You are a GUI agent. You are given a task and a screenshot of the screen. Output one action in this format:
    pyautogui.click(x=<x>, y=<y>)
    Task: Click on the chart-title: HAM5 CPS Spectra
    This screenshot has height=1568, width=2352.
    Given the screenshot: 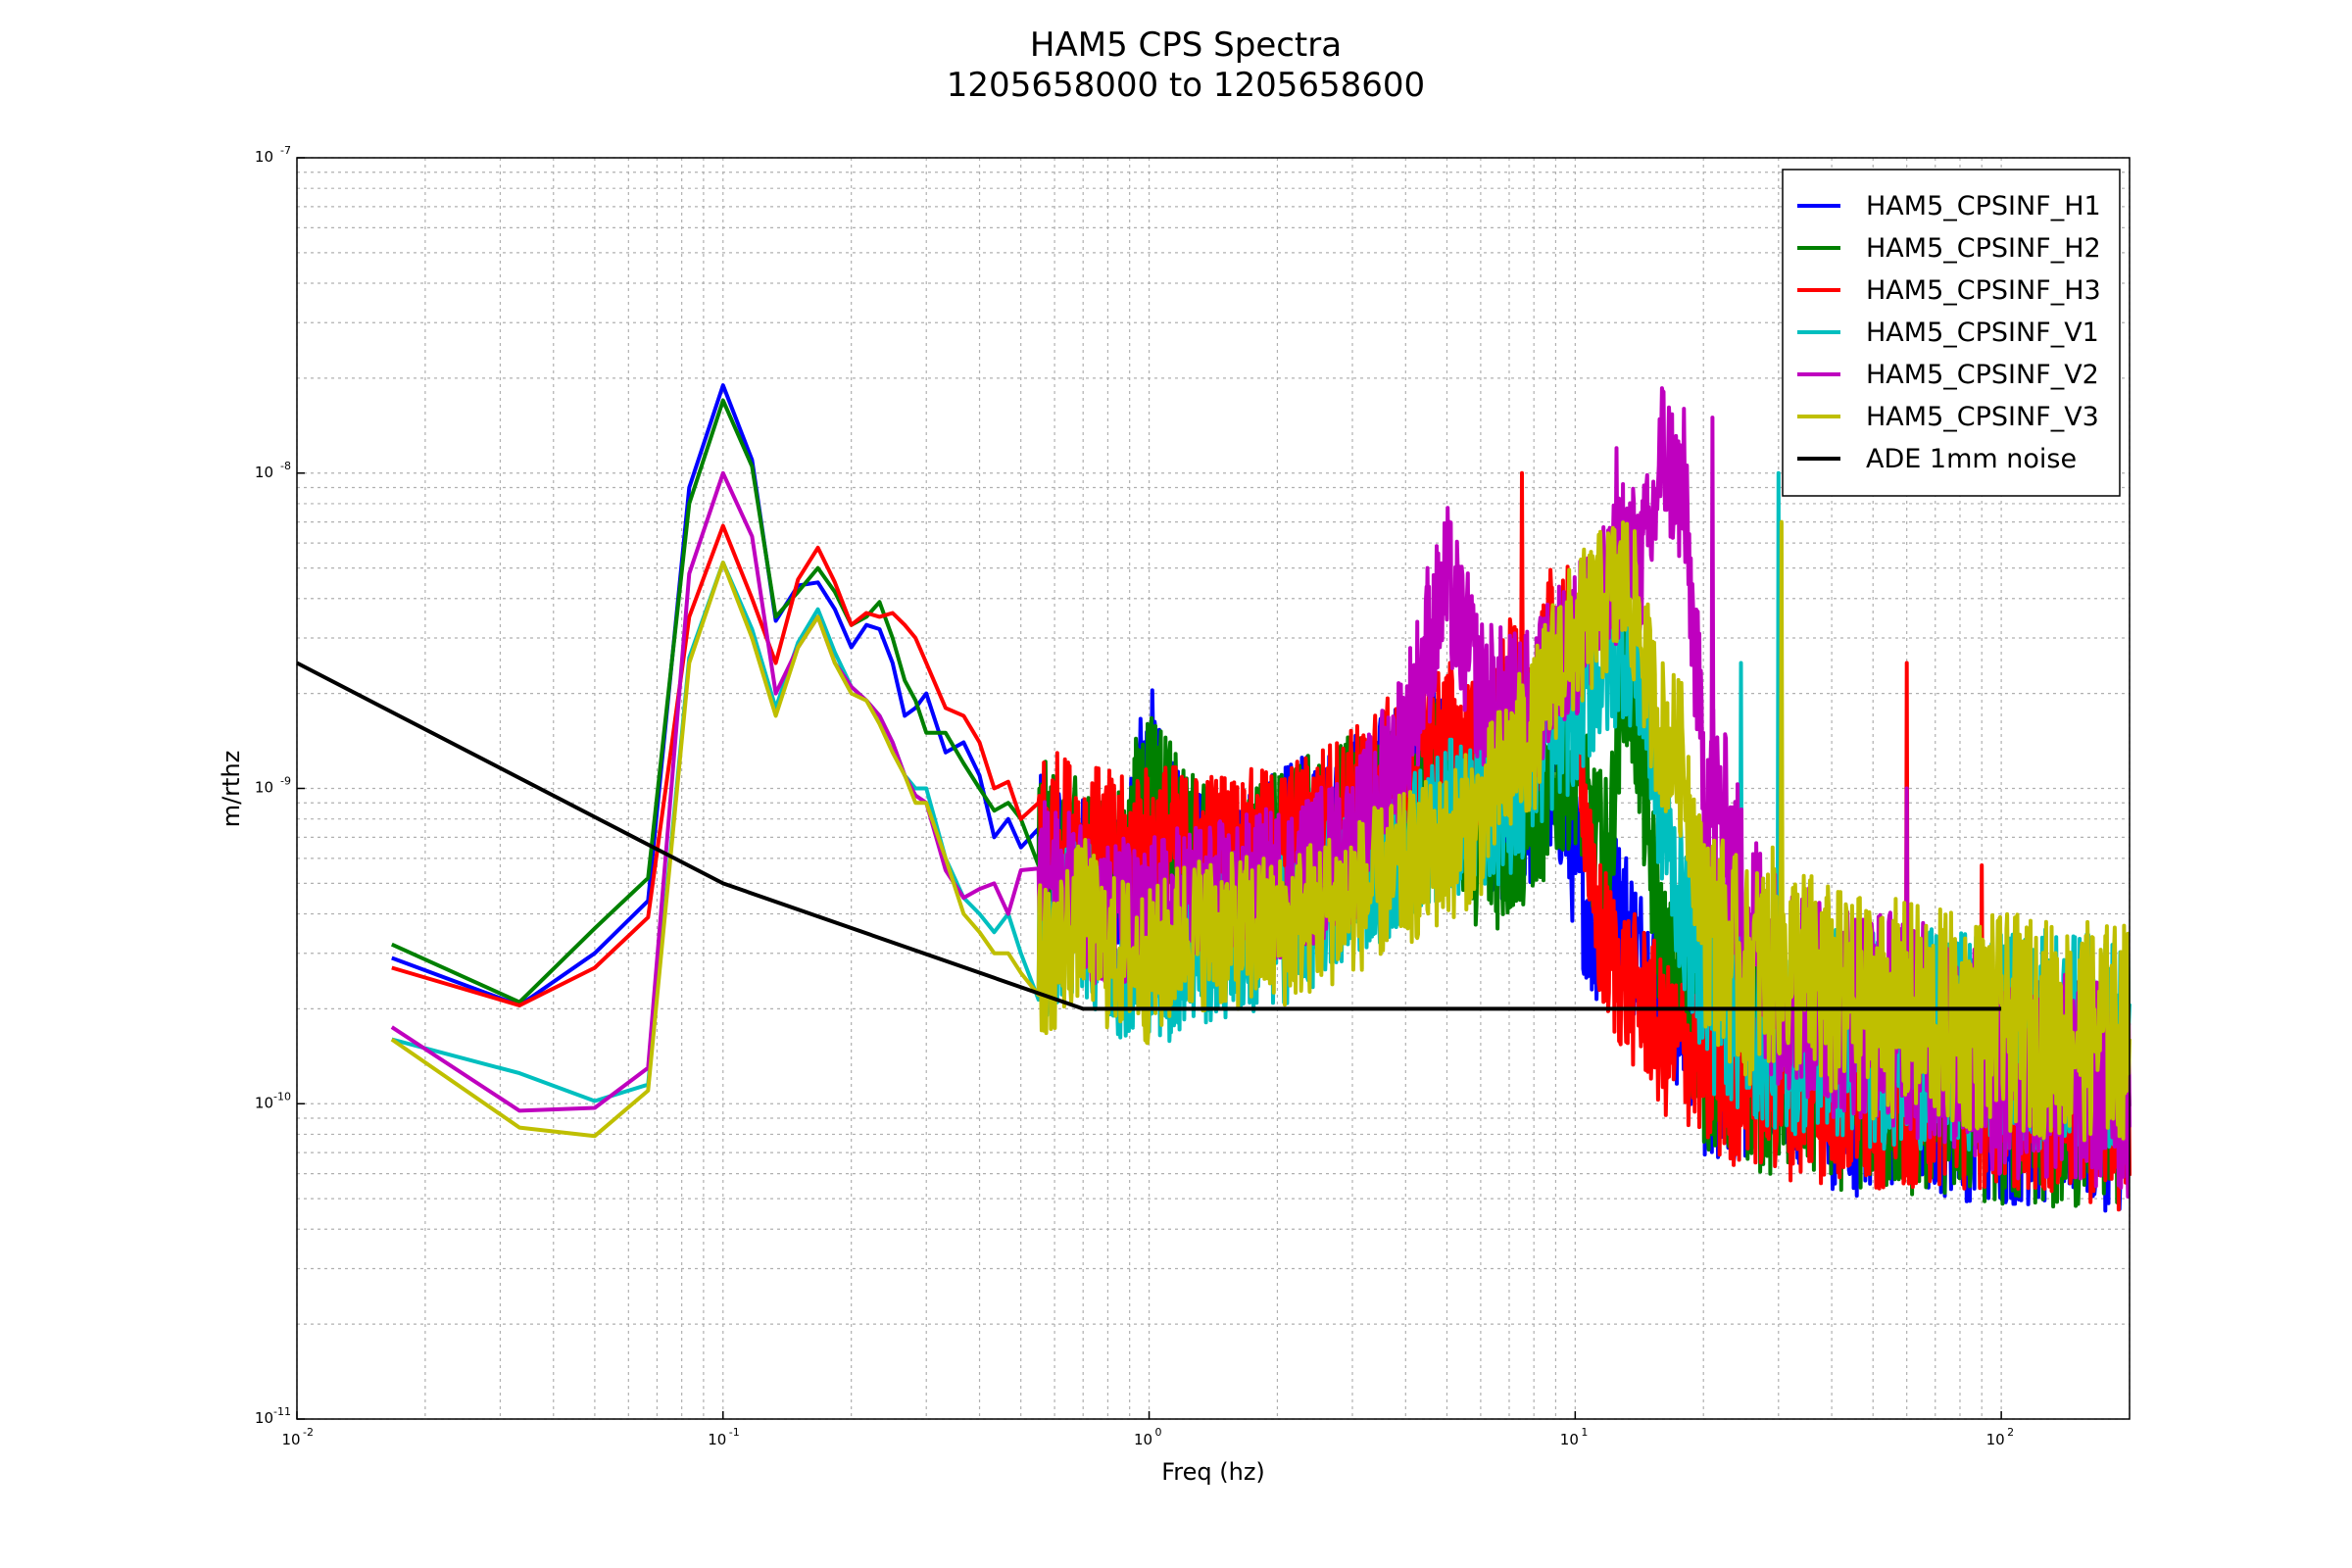 What is the action you would take?
    pyautogui.click(x=1186, y=45)
    